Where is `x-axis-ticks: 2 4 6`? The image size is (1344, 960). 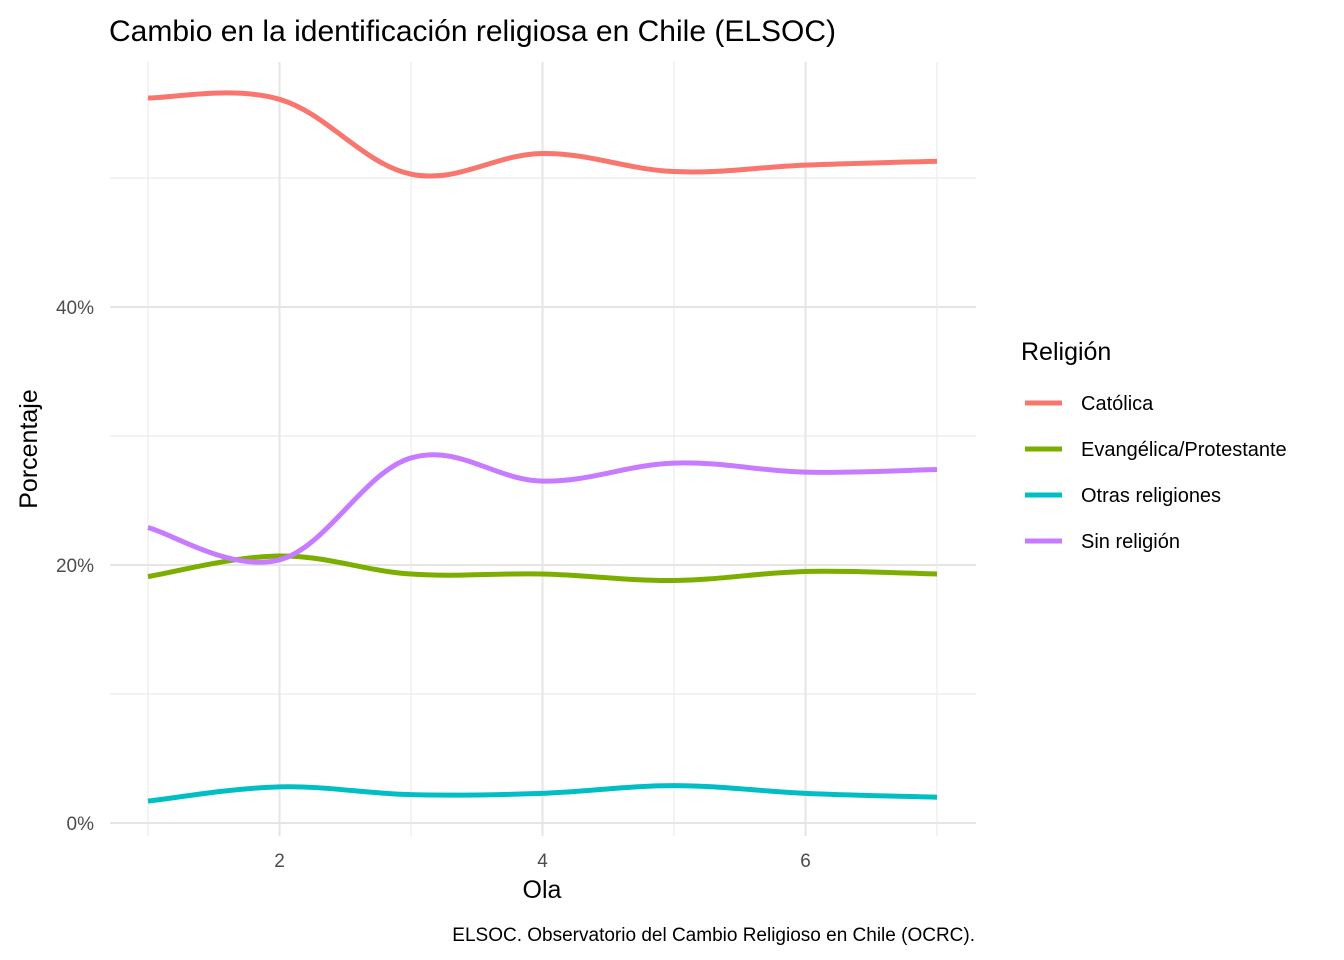
x-axis-ticks: 2 4 6 is located at coordinates (542, 861).